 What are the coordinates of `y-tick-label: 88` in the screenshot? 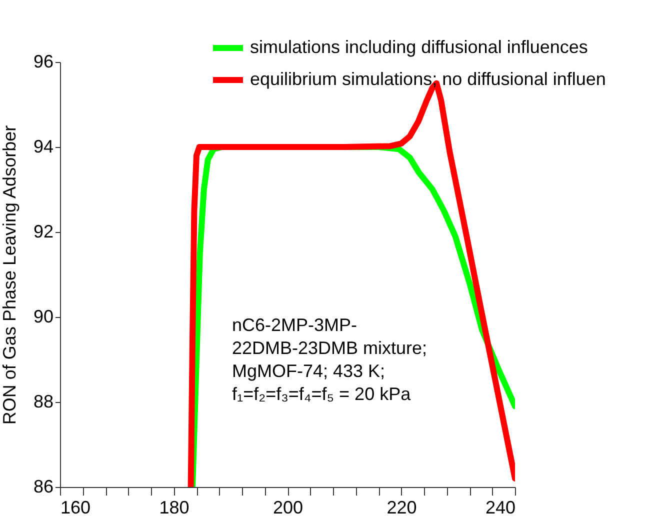 It's located at (43, 402).